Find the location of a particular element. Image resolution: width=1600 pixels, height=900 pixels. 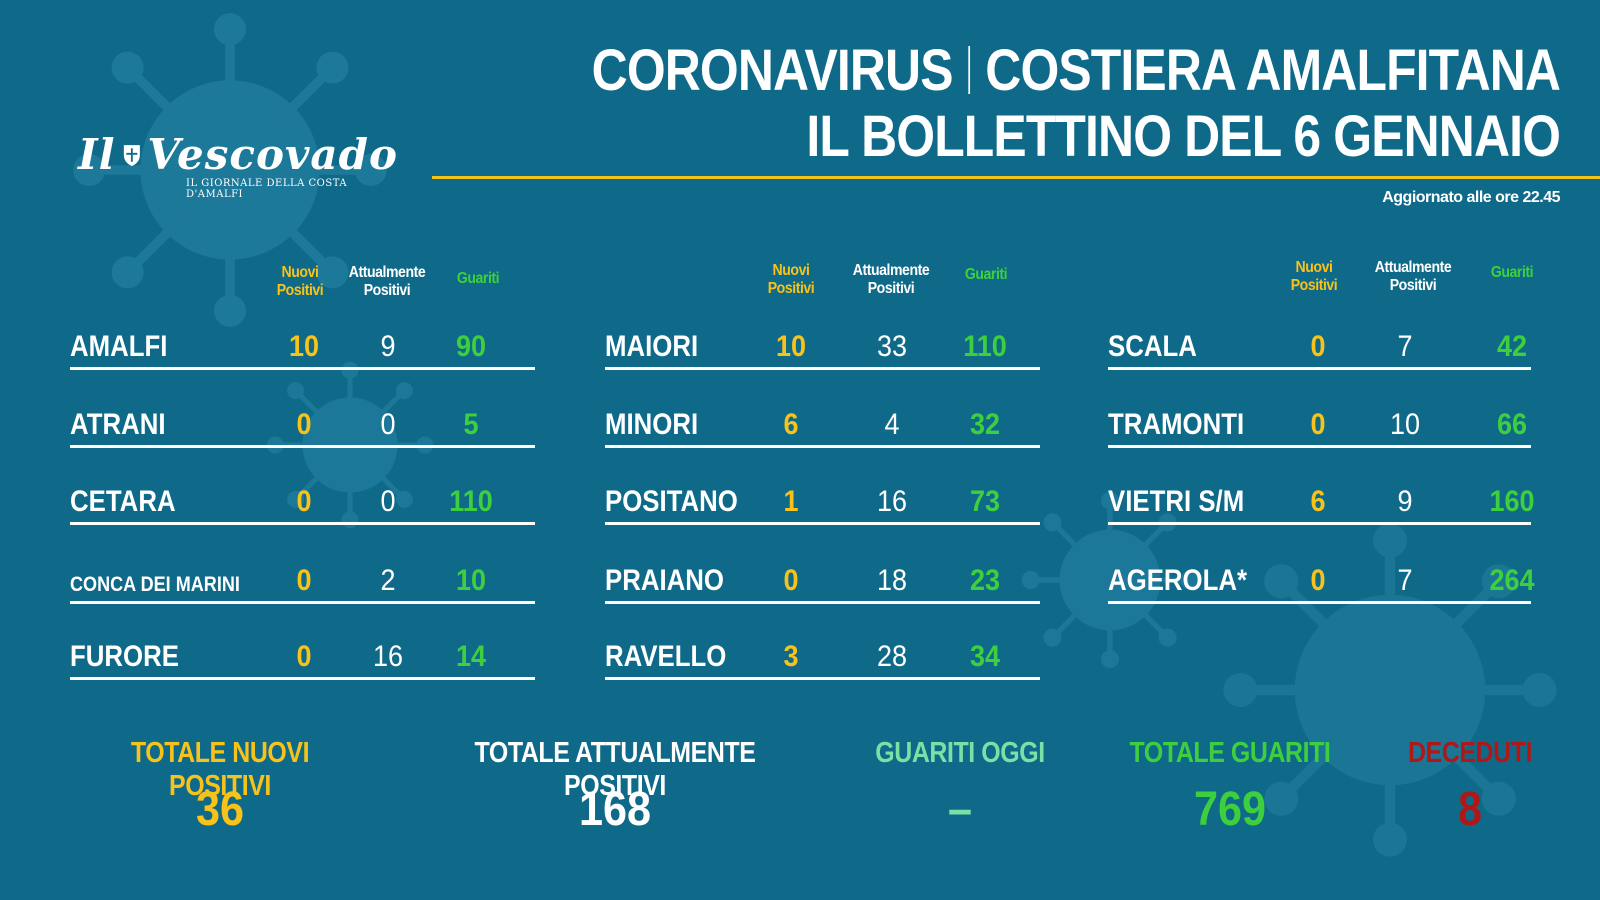

town-row: CONCA DEI MARINI 0 2 10 is located at coordinates (302, 579).